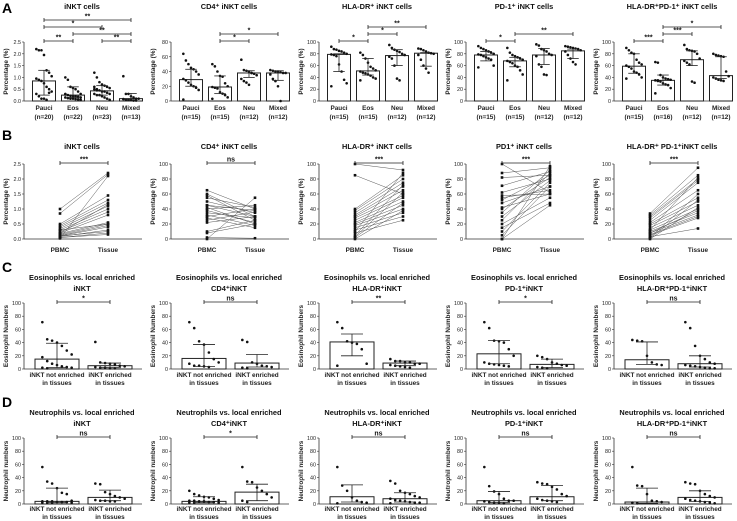 Image resolution: width=737 pixels, height=521 pixels. What do you see at coordinates (524, 277) in the screenshot?
I see `chart-title: Eosinophils vs. local enriched` at bounding box center [524, 277].